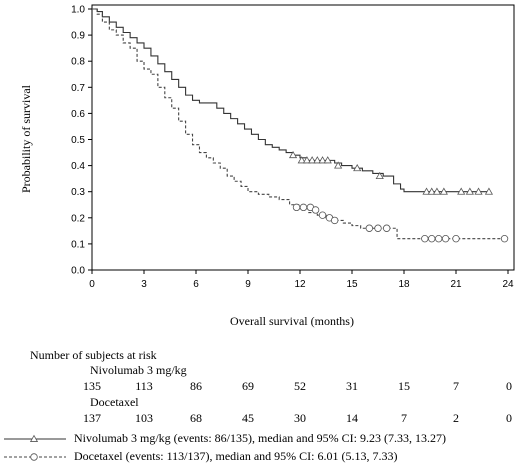 The image size is (519, 476). I want to click on risk-table-title: Number of subjects at risk, so click(93, 355).